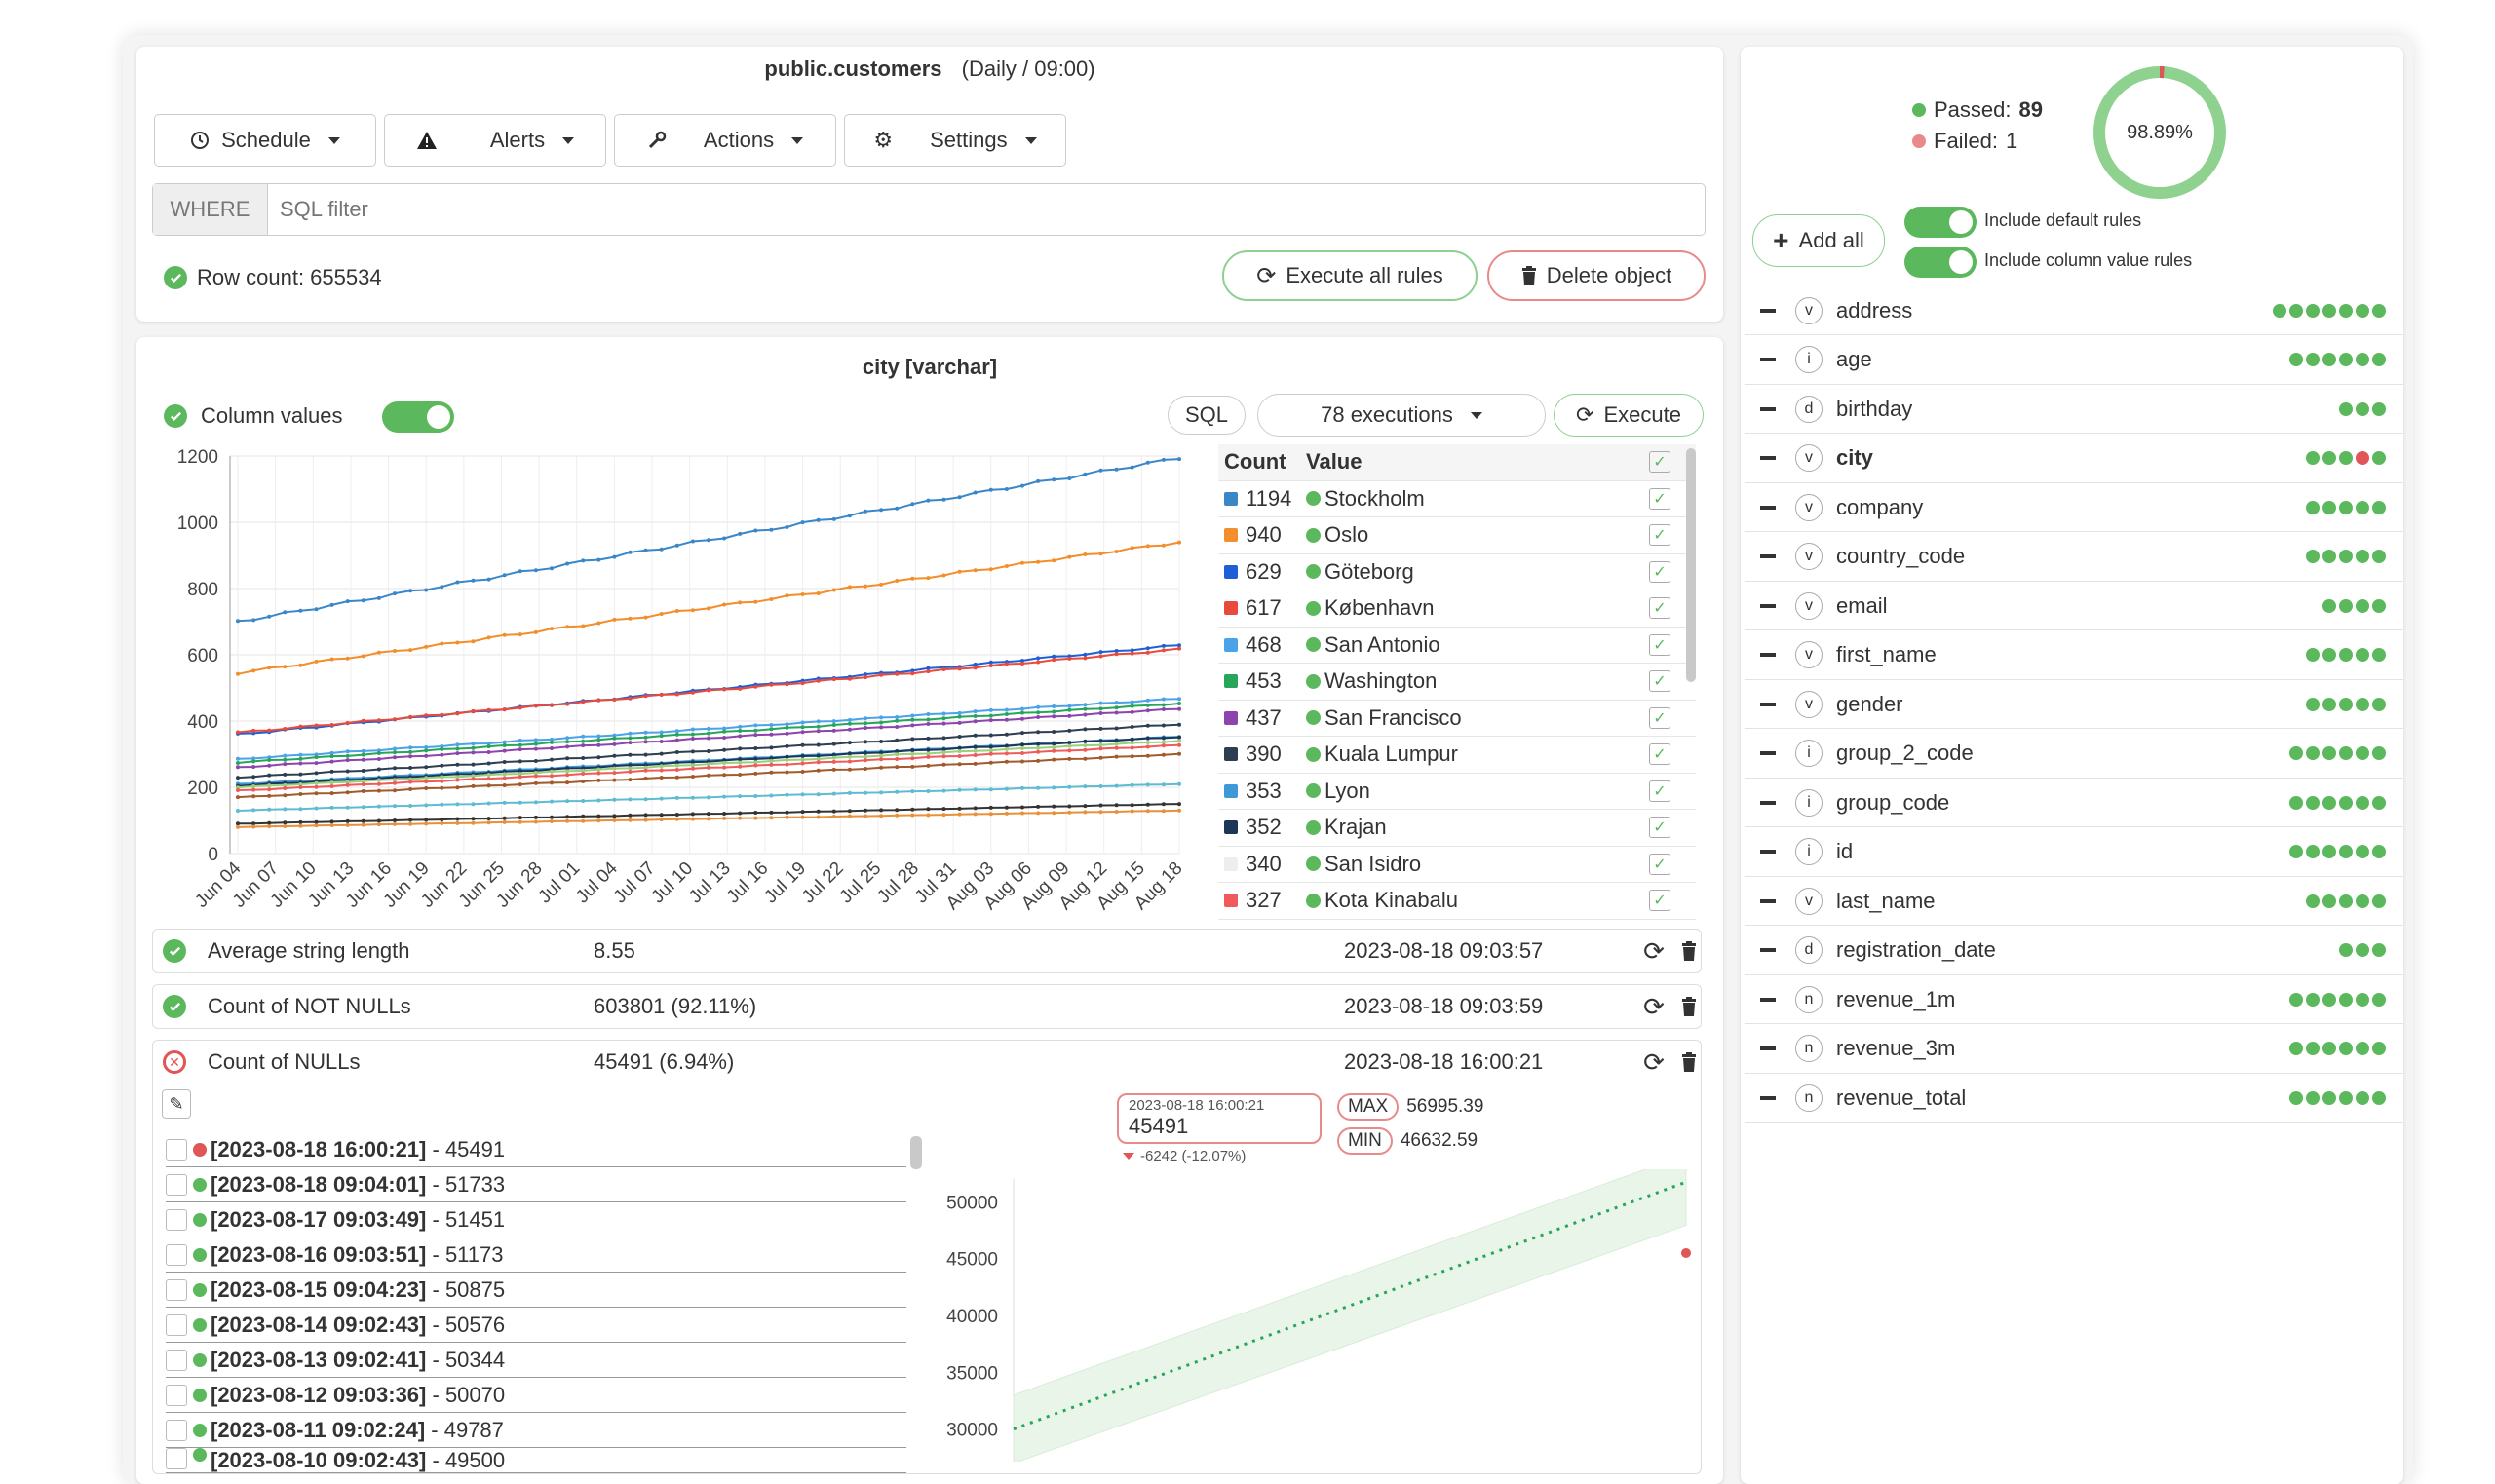 The width and height of the screenshot is (2495, 1484). What do you see at coordinates (1691, 565) in the screenshot?
I see `legend-scrollbar` at bounding box center [1691, 565].